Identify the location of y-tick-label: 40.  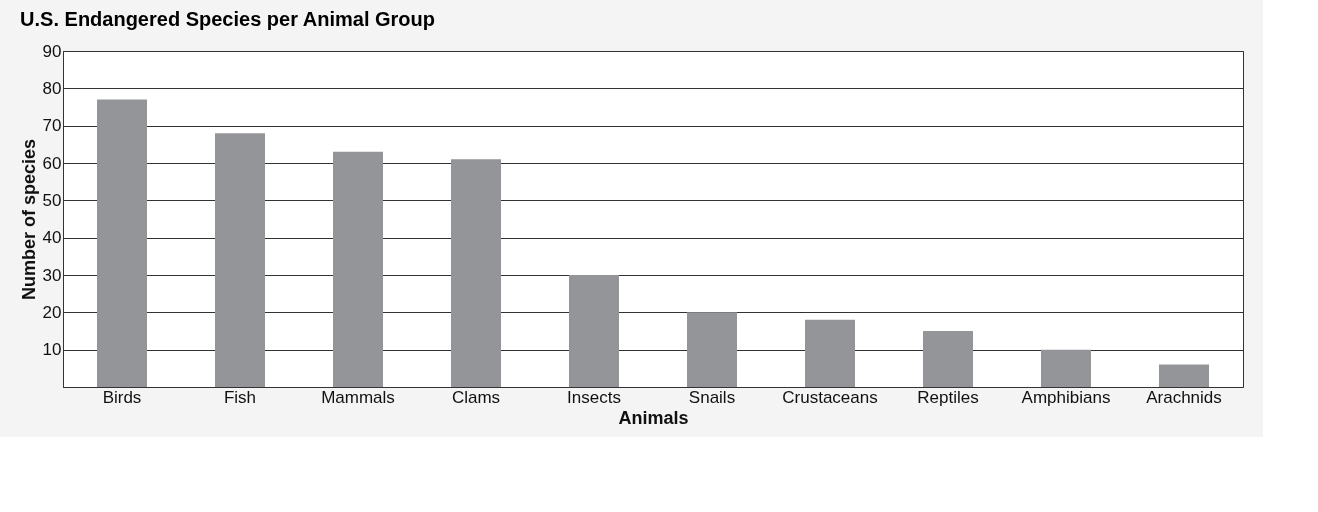
(52, 238).